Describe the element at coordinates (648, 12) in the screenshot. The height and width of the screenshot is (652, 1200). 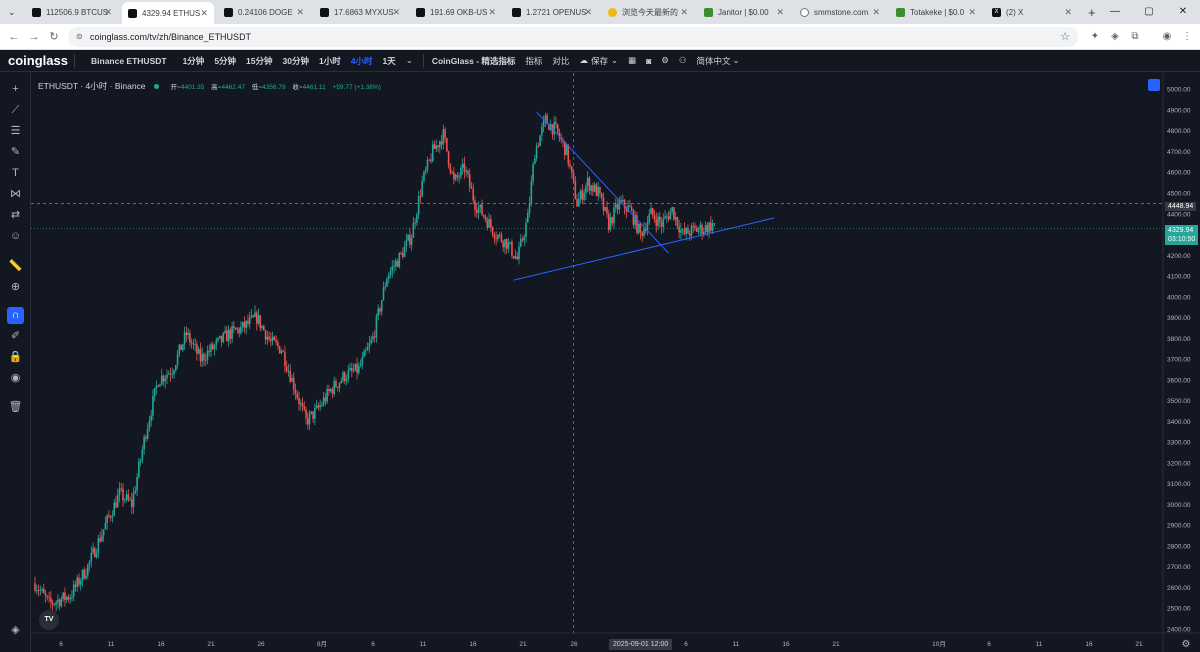
I see `browser-tab: 浏览今天最新的 ✕` at that location.